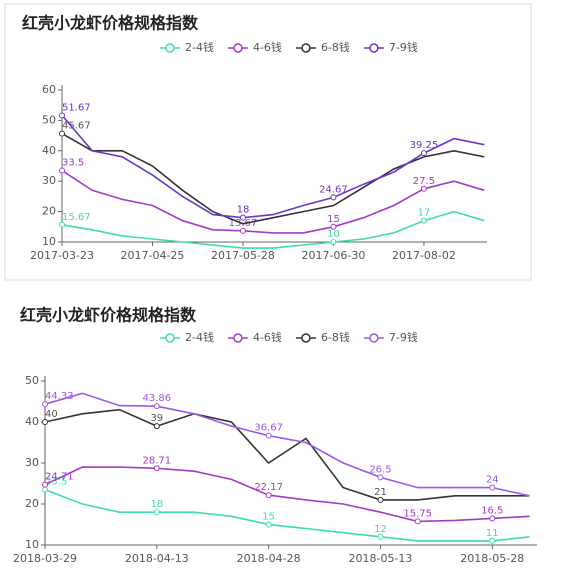  Describe the element at coordinates (380, 529) in the screenshot. I see `value-label: 12` at that location.